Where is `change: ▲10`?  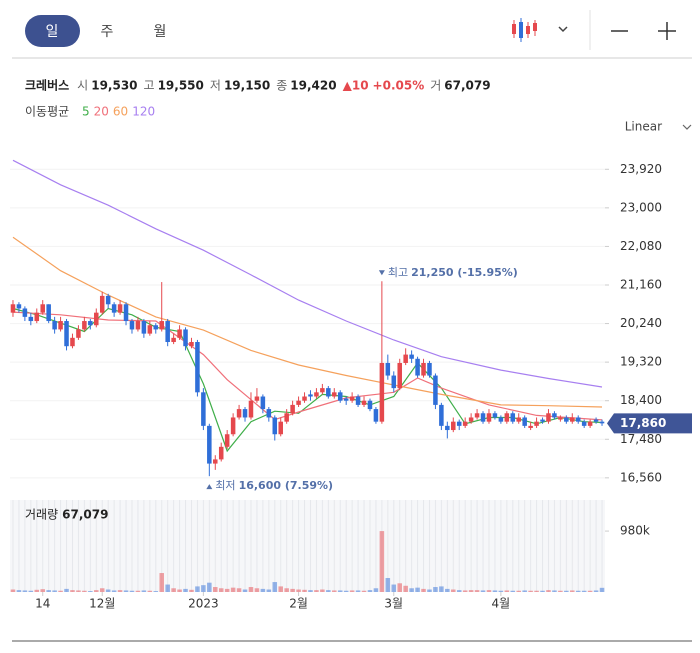 change: ▲10 is located at coordinates (356, 86).